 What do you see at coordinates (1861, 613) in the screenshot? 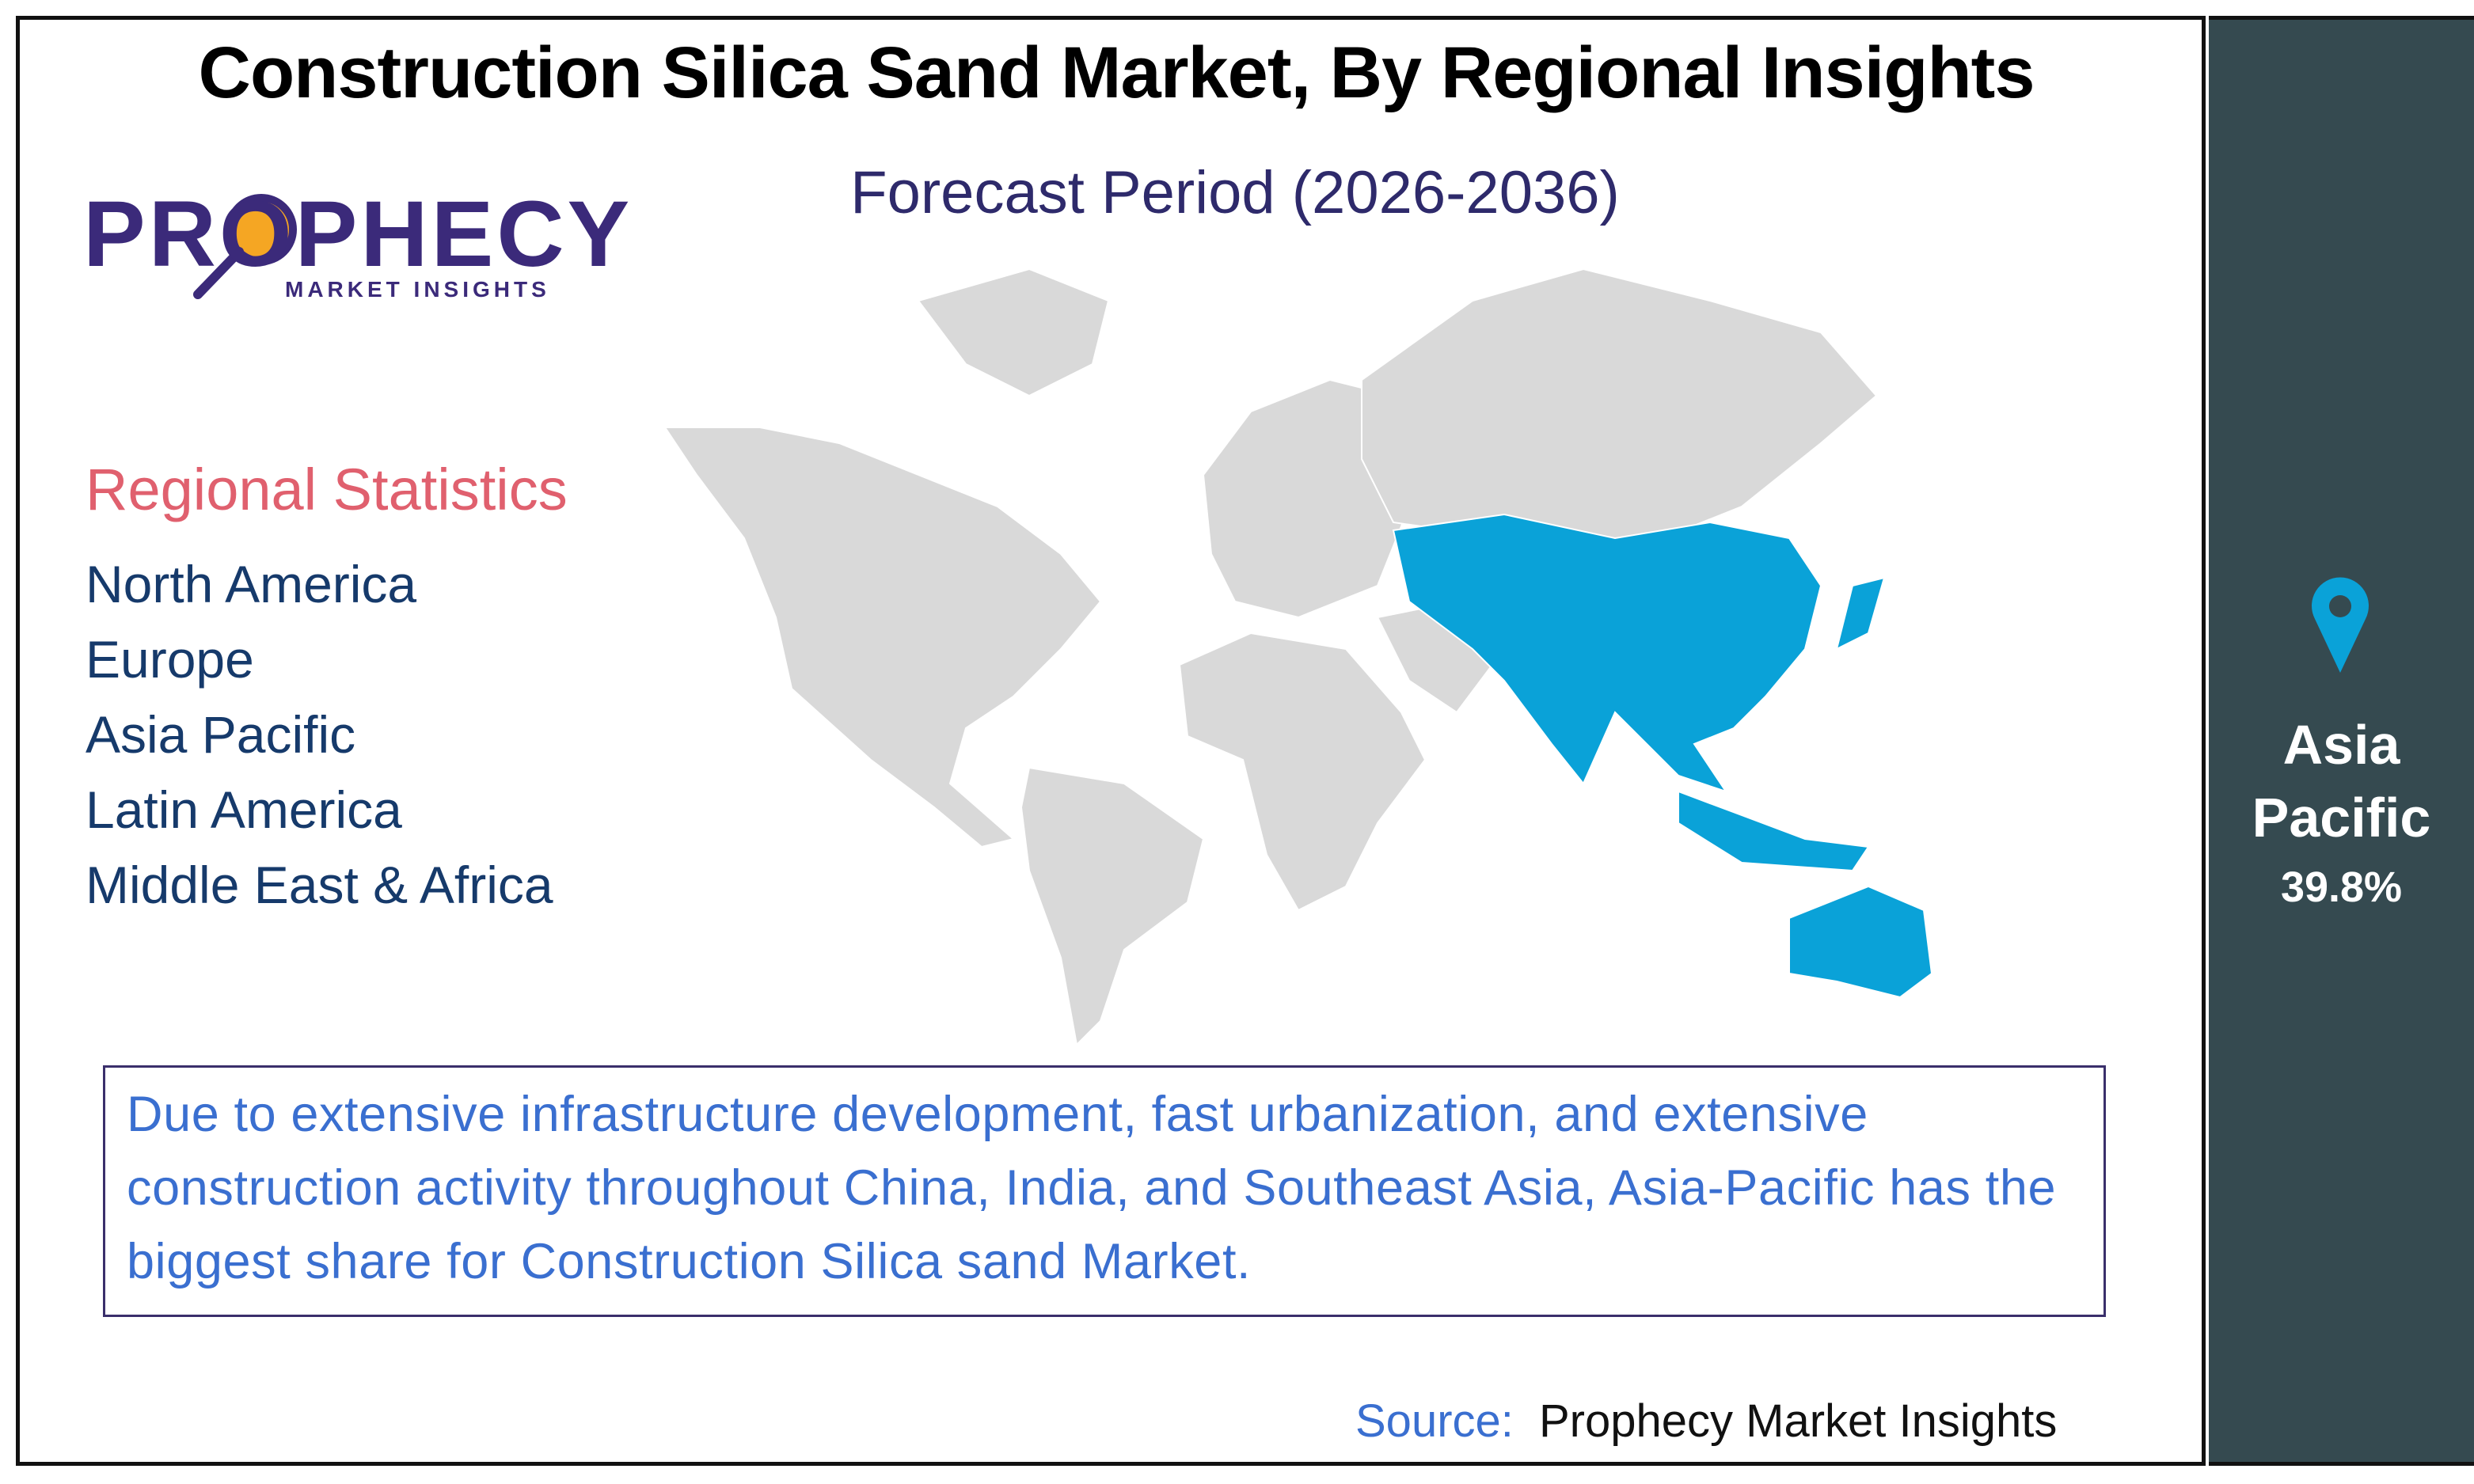
I see `japan` at bounding box center [1861, 613].